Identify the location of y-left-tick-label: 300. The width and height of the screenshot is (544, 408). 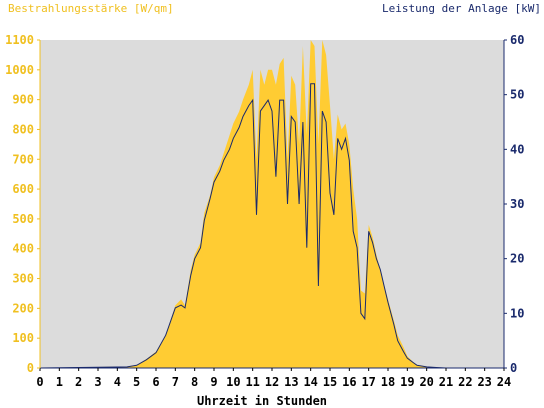
(23, 279).